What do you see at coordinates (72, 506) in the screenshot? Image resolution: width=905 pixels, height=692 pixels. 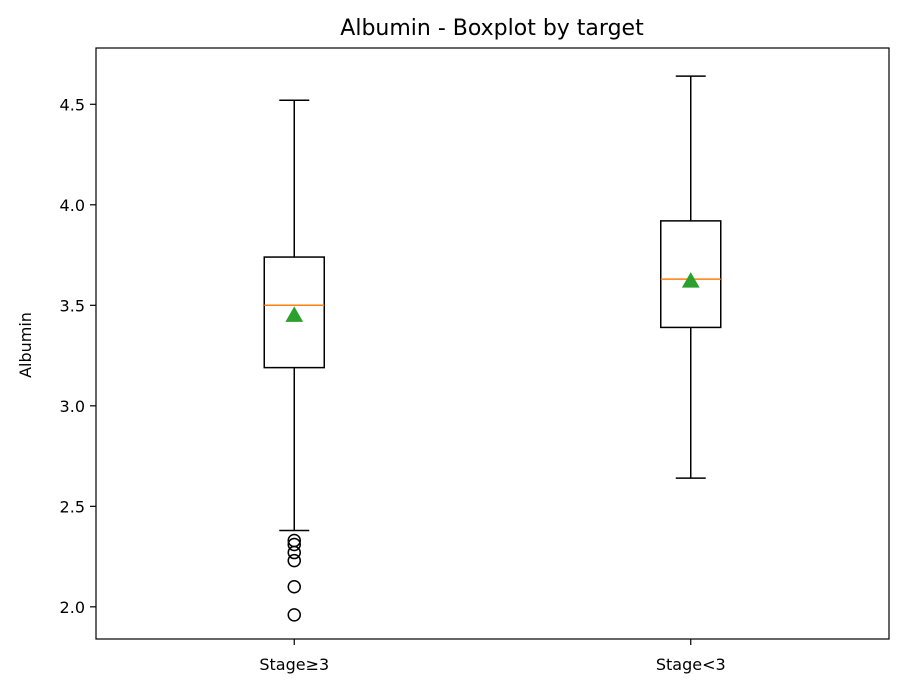 I see `y-tick-label: 2.5` at bounding box center [72, 506].